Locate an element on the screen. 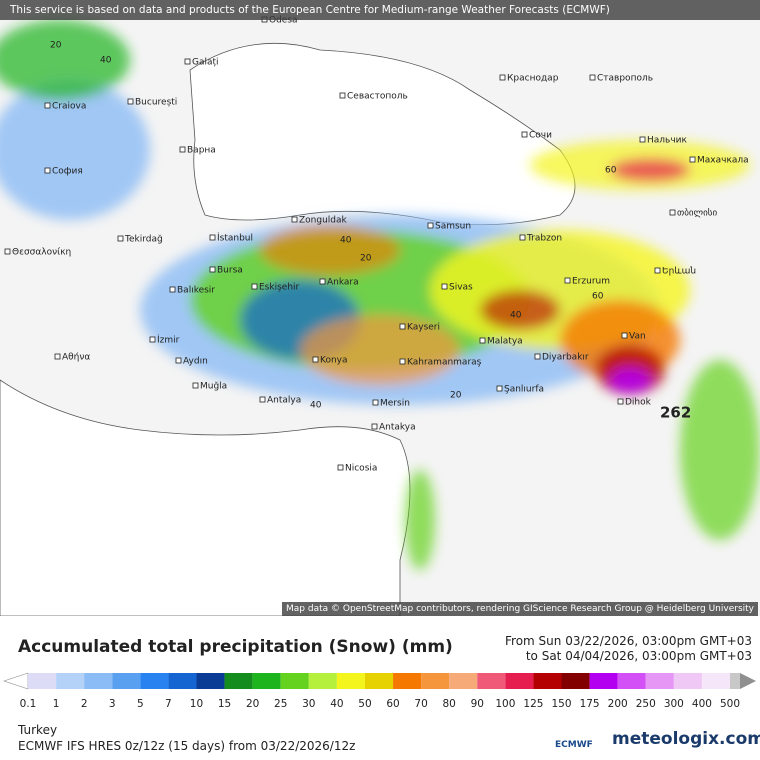 The height and width of the screenshot is (760, 760). city-label: Şanlıurfa is located at coordinates (524, 390).